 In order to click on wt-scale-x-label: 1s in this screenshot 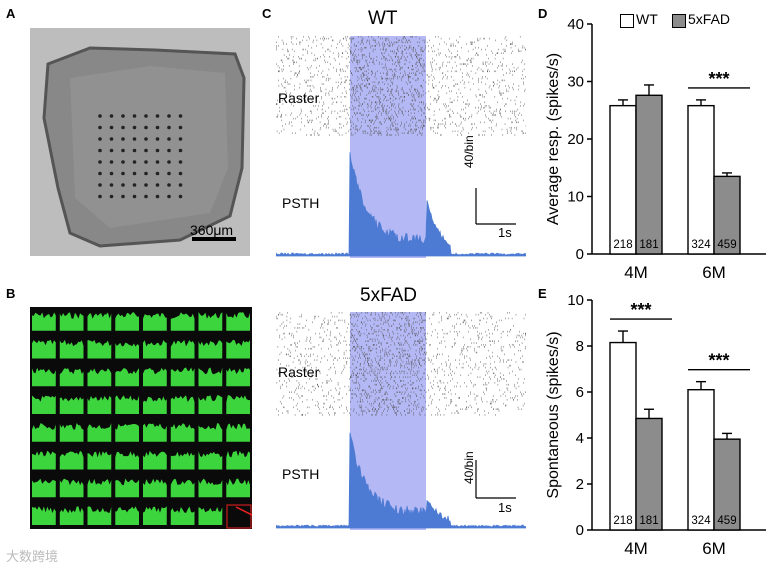, I will do `click(505, 232)`.